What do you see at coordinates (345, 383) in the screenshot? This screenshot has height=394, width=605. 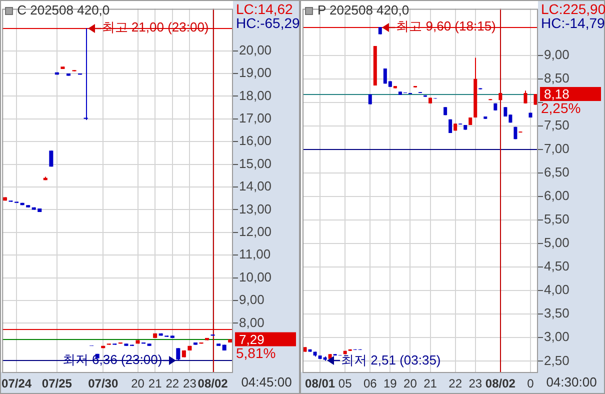 I see `x-tick-label: 05` at bounding box center [345, 383].